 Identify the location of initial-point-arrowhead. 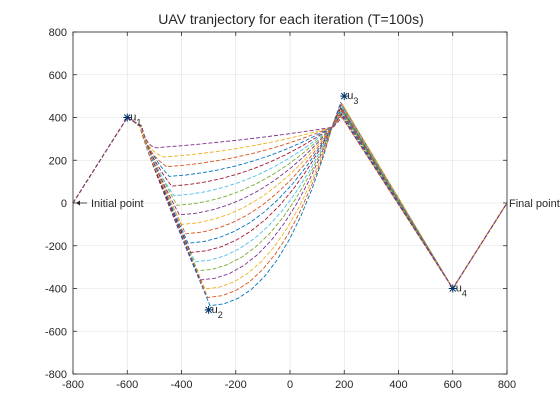
(78, 203).